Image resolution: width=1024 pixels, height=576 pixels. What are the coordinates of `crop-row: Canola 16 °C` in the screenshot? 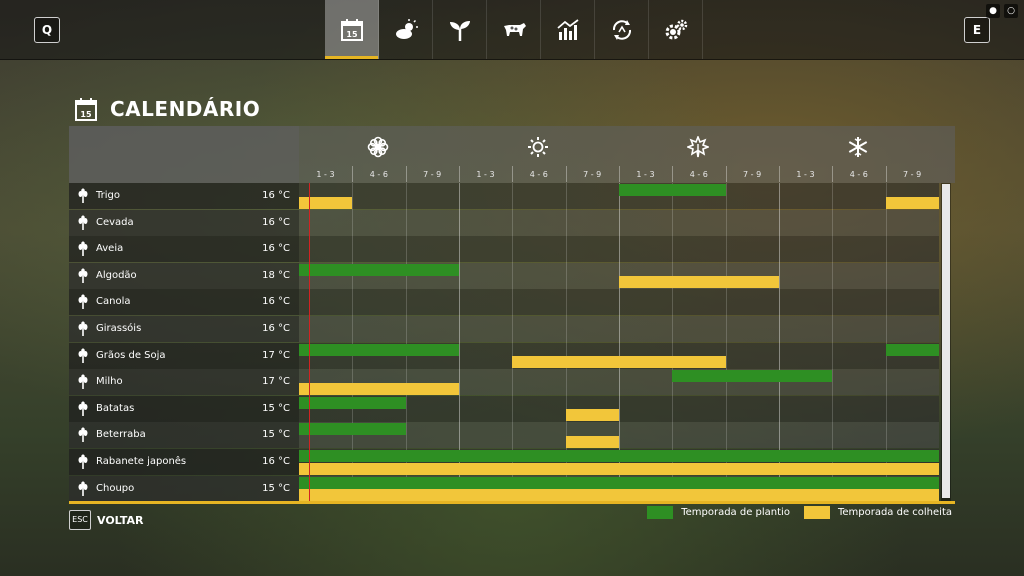 It's located at (504, 302).